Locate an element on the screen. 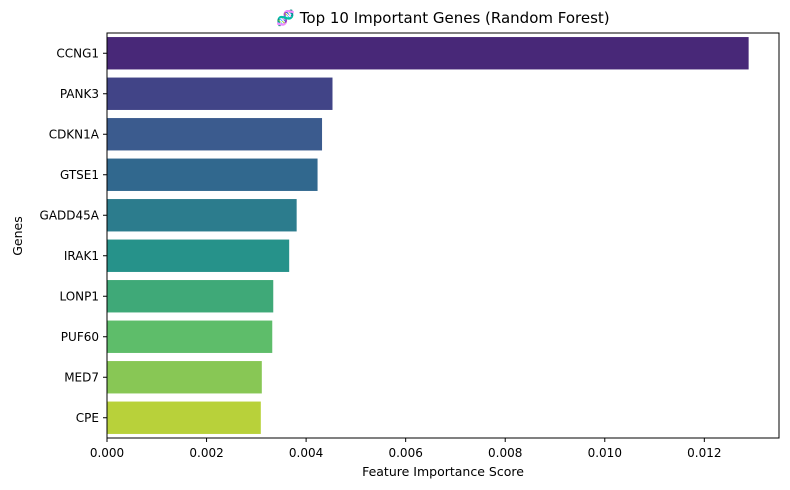 The width and height of the screenshot is (790, 490). x-tick-label: 0.002 is located at coordinates (206, 453).